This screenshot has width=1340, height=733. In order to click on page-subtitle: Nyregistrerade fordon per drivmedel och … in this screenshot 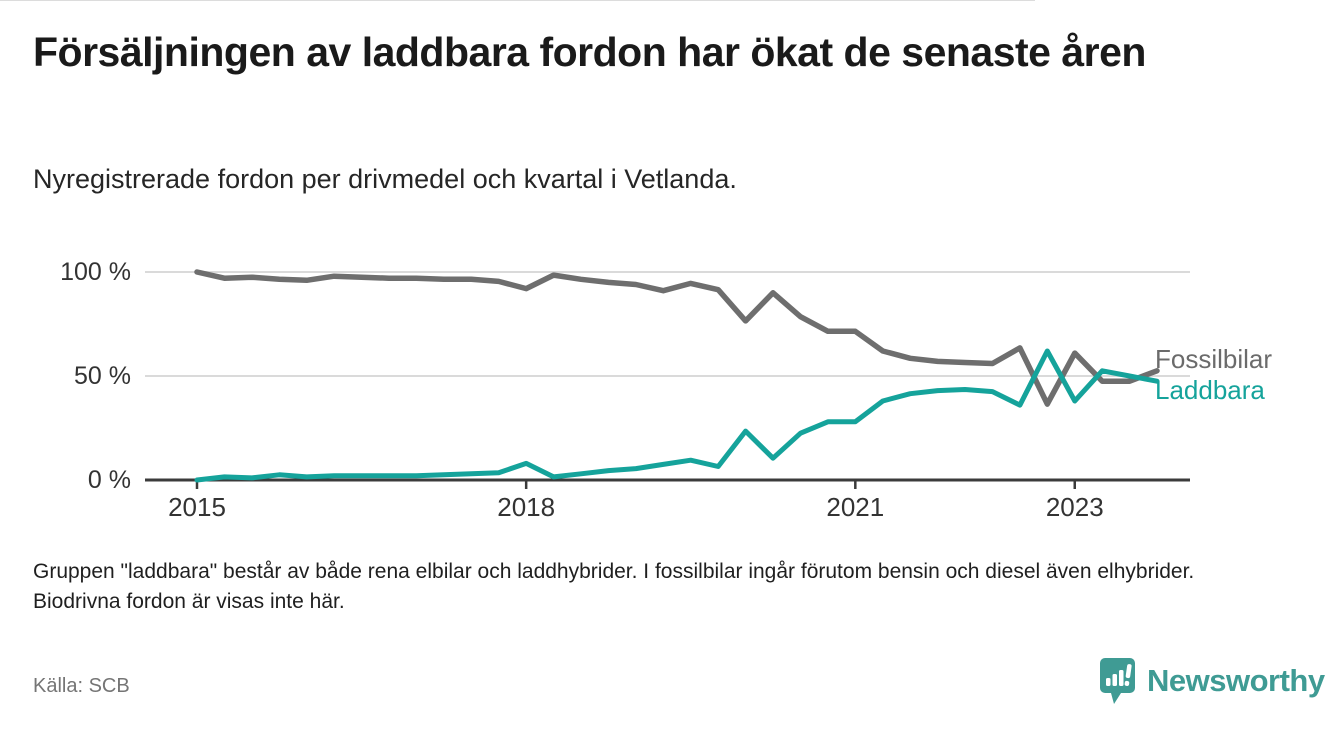, I will do `click(385, 179)`.